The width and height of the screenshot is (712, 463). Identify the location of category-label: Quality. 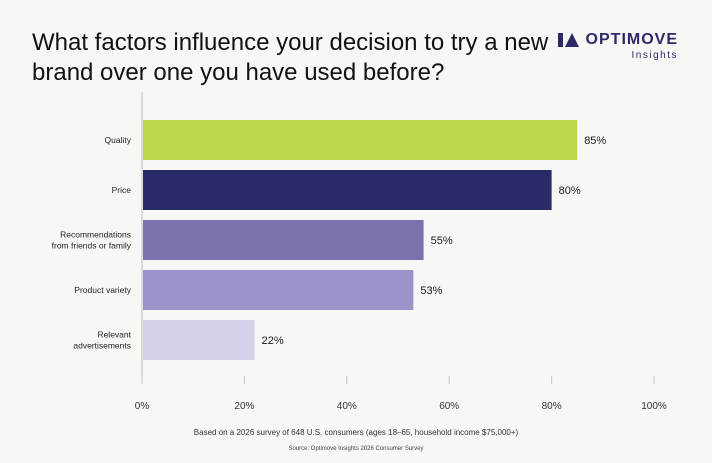
(118, 140).